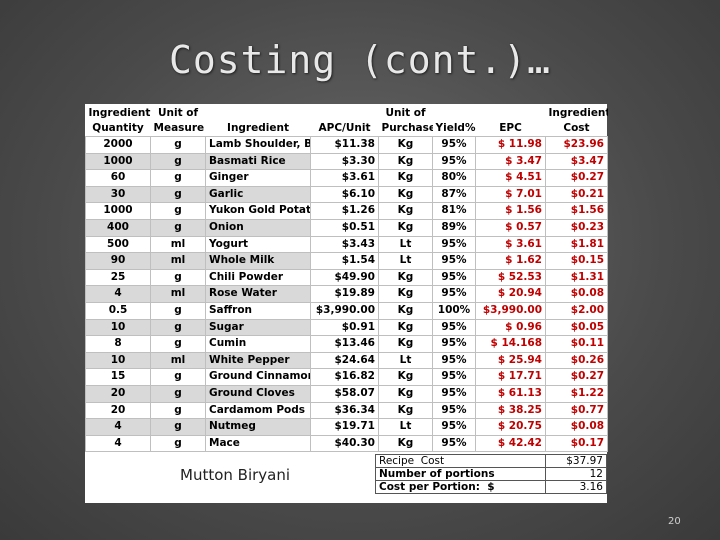  I want to click on table-cell: $ 17.71, so click(510, 377).